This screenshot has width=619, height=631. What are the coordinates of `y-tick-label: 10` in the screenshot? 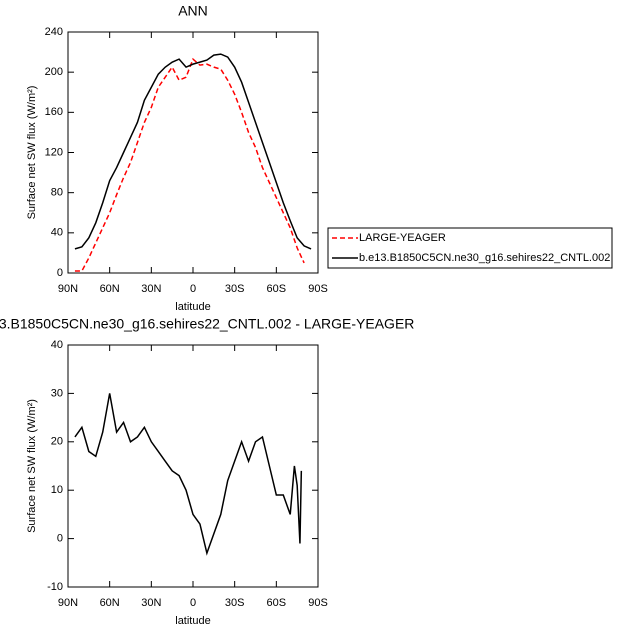 It's located at (57, 490).